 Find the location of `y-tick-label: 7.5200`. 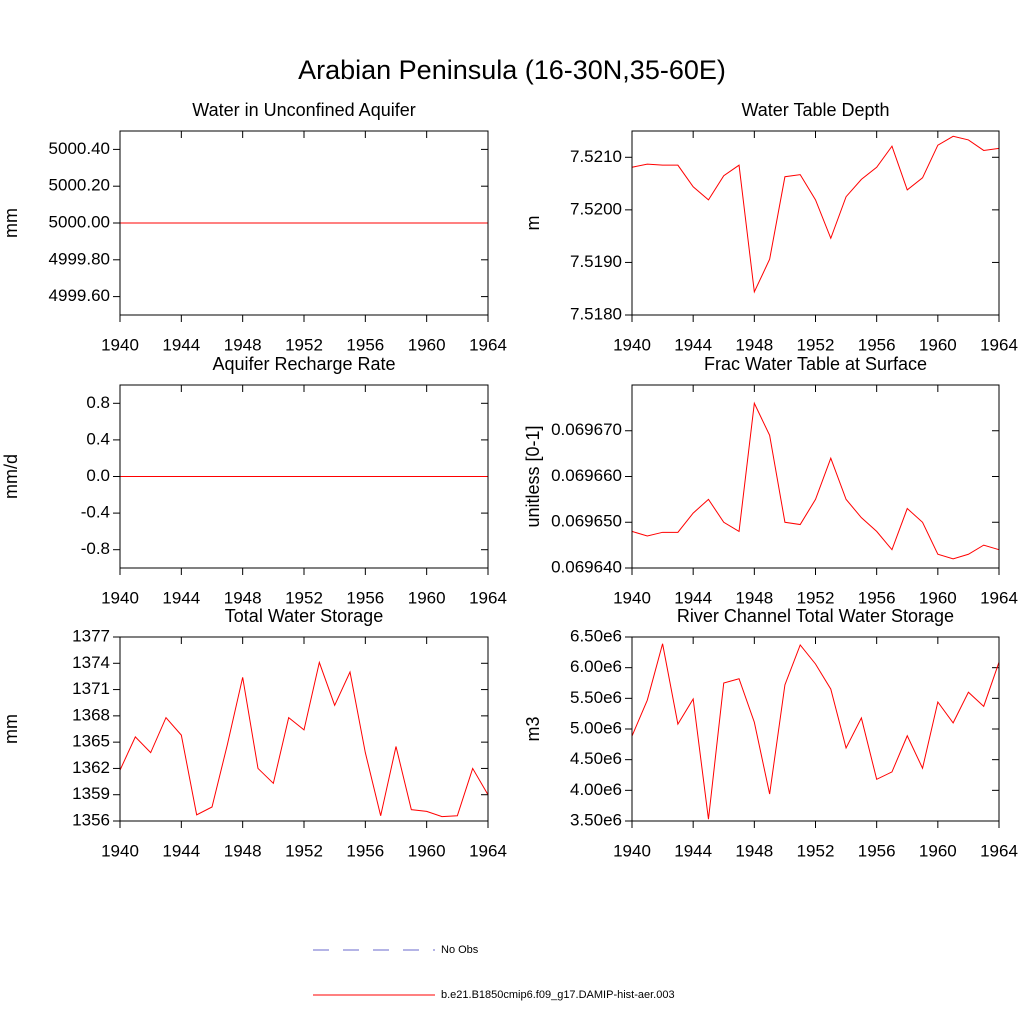

y-tick-label: 7.5200 is located at coordinates (596, 208).